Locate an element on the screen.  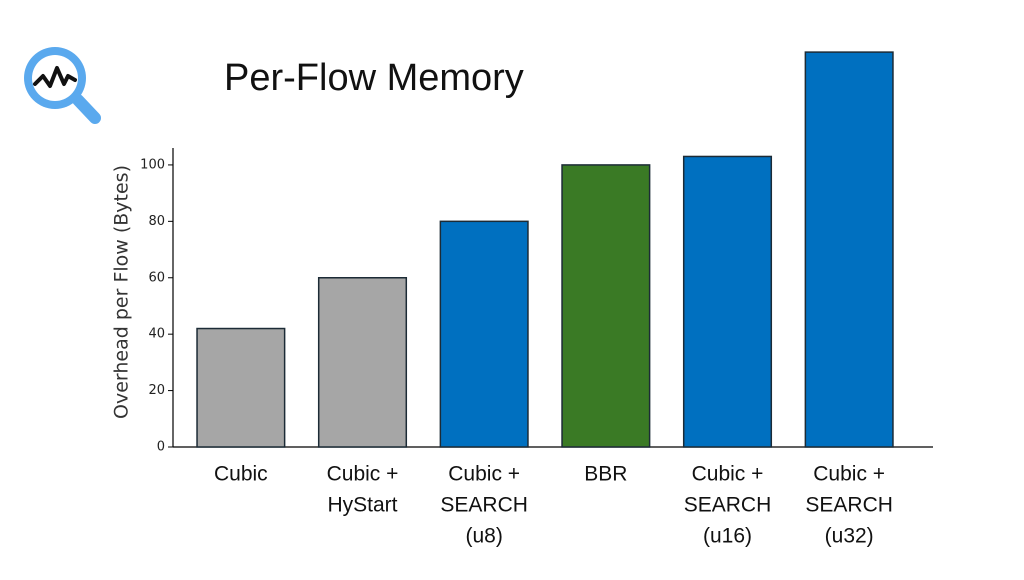
y-tick-label: 100 is located at coordinates (152, 164).